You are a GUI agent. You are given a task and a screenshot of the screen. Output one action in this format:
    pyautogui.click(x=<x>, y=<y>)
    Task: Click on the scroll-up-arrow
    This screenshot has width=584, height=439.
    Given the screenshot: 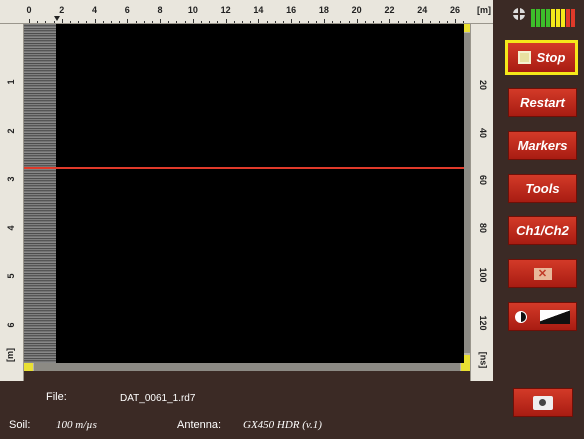 What is the action you would take?
    pyautogui.click(x=467, y=28)
    